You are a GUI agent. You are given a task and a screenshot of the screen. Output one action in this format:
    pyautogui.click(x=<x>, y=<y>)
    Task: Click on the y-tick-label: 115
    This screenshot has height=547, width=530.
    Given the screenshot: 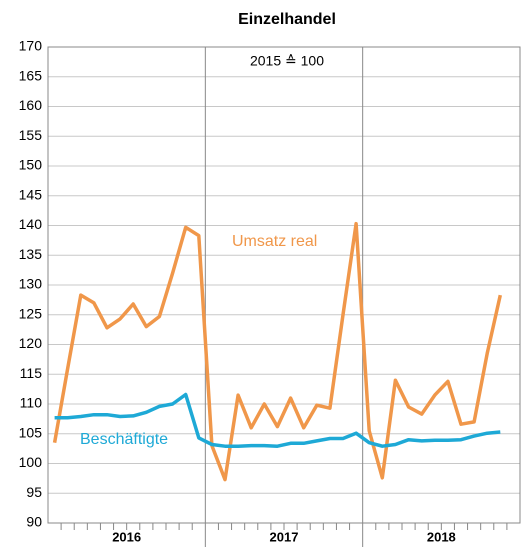 What is the action you would take?
    pyautogui.click(x=31, y=373)
    